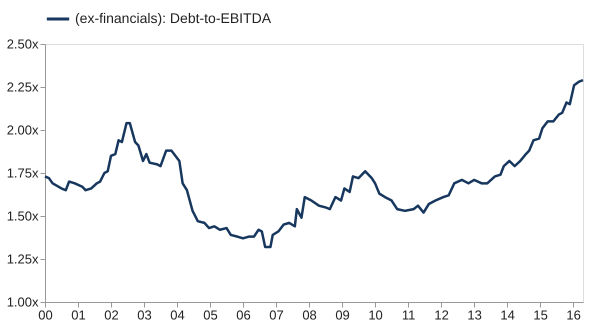 The width and height of the screenshot is (591, 328). What do you see at coordinates (507, 315) in the screenshot?
I see `x-tick-label: 14` at bounding box center [507, 315].